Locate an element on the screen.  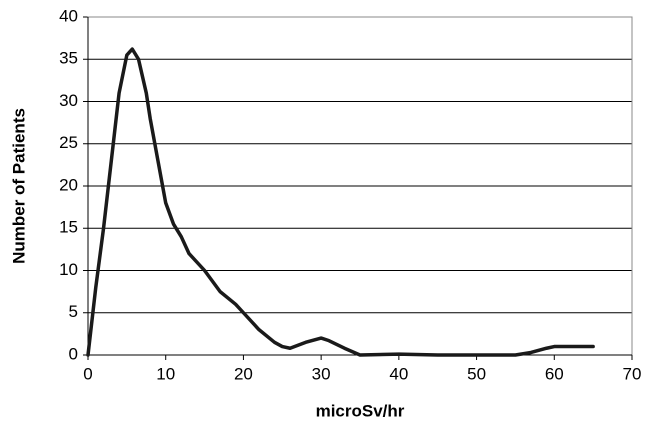
y-tick-label: 30 is located at coordinates (68, 100).